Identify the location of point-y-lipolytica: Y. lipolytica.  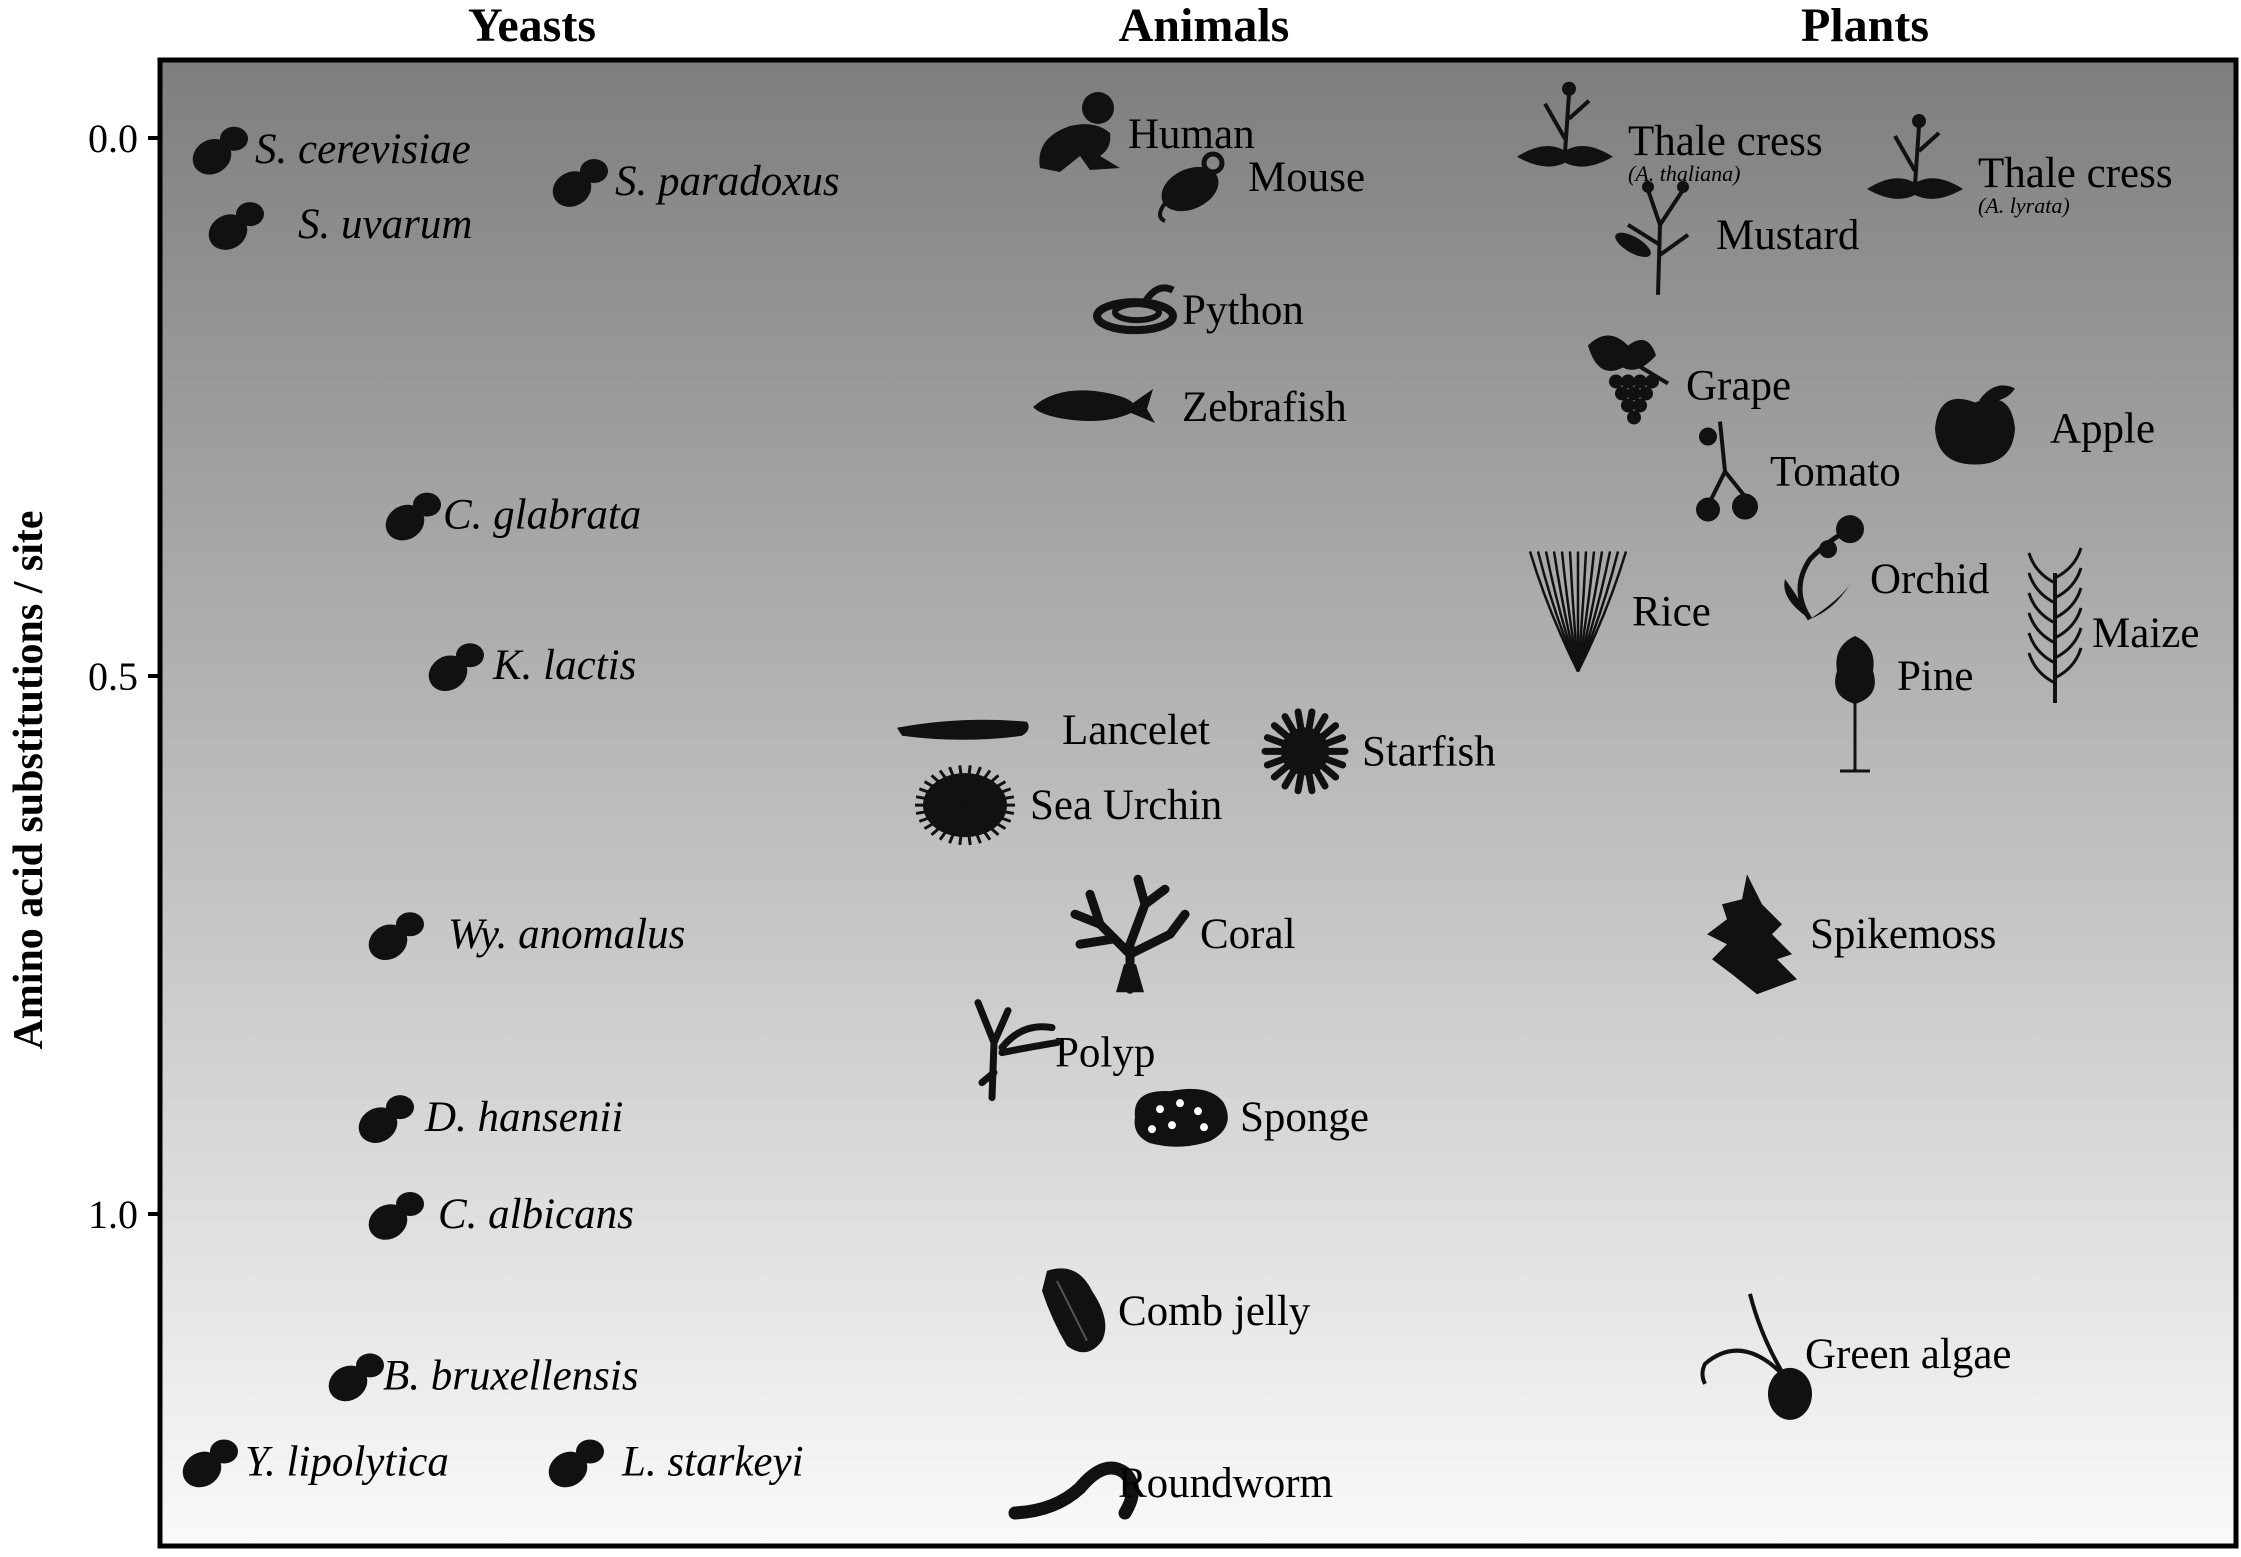
(315, 1463).